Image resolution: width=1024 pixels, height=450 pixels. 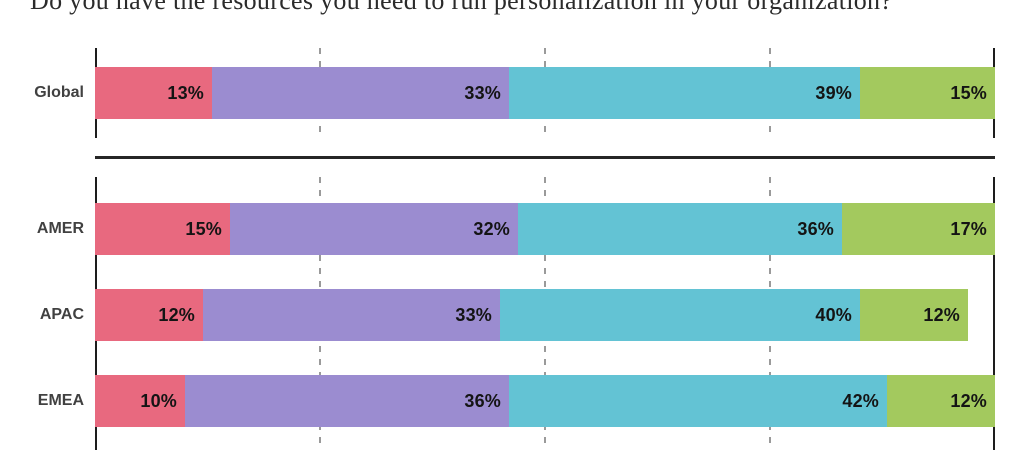 I want to click on bar-row: EMEA 10% 36% 42% 12%, so click(x=512, y=401).